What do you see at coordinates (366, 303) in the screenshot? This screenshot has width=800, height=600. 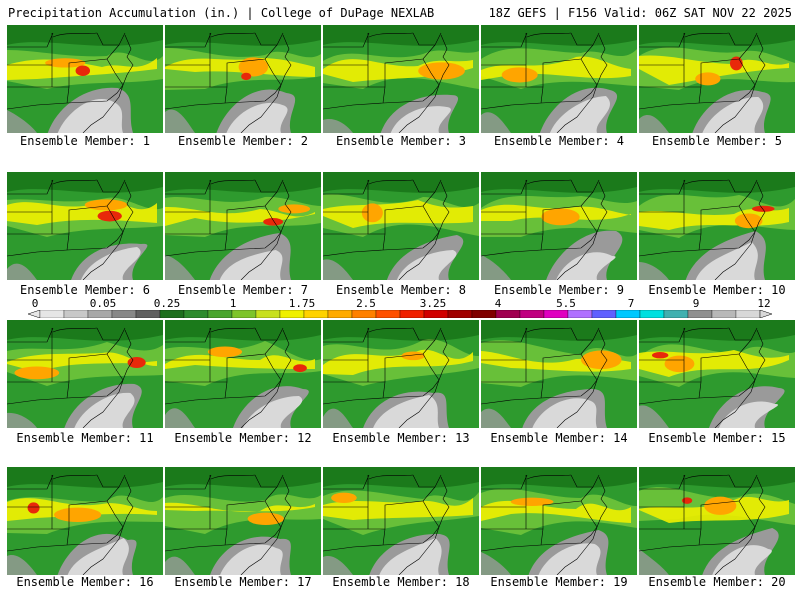 I see `colorbar-tick-label: 2.5` at bounding box center [366, 303].